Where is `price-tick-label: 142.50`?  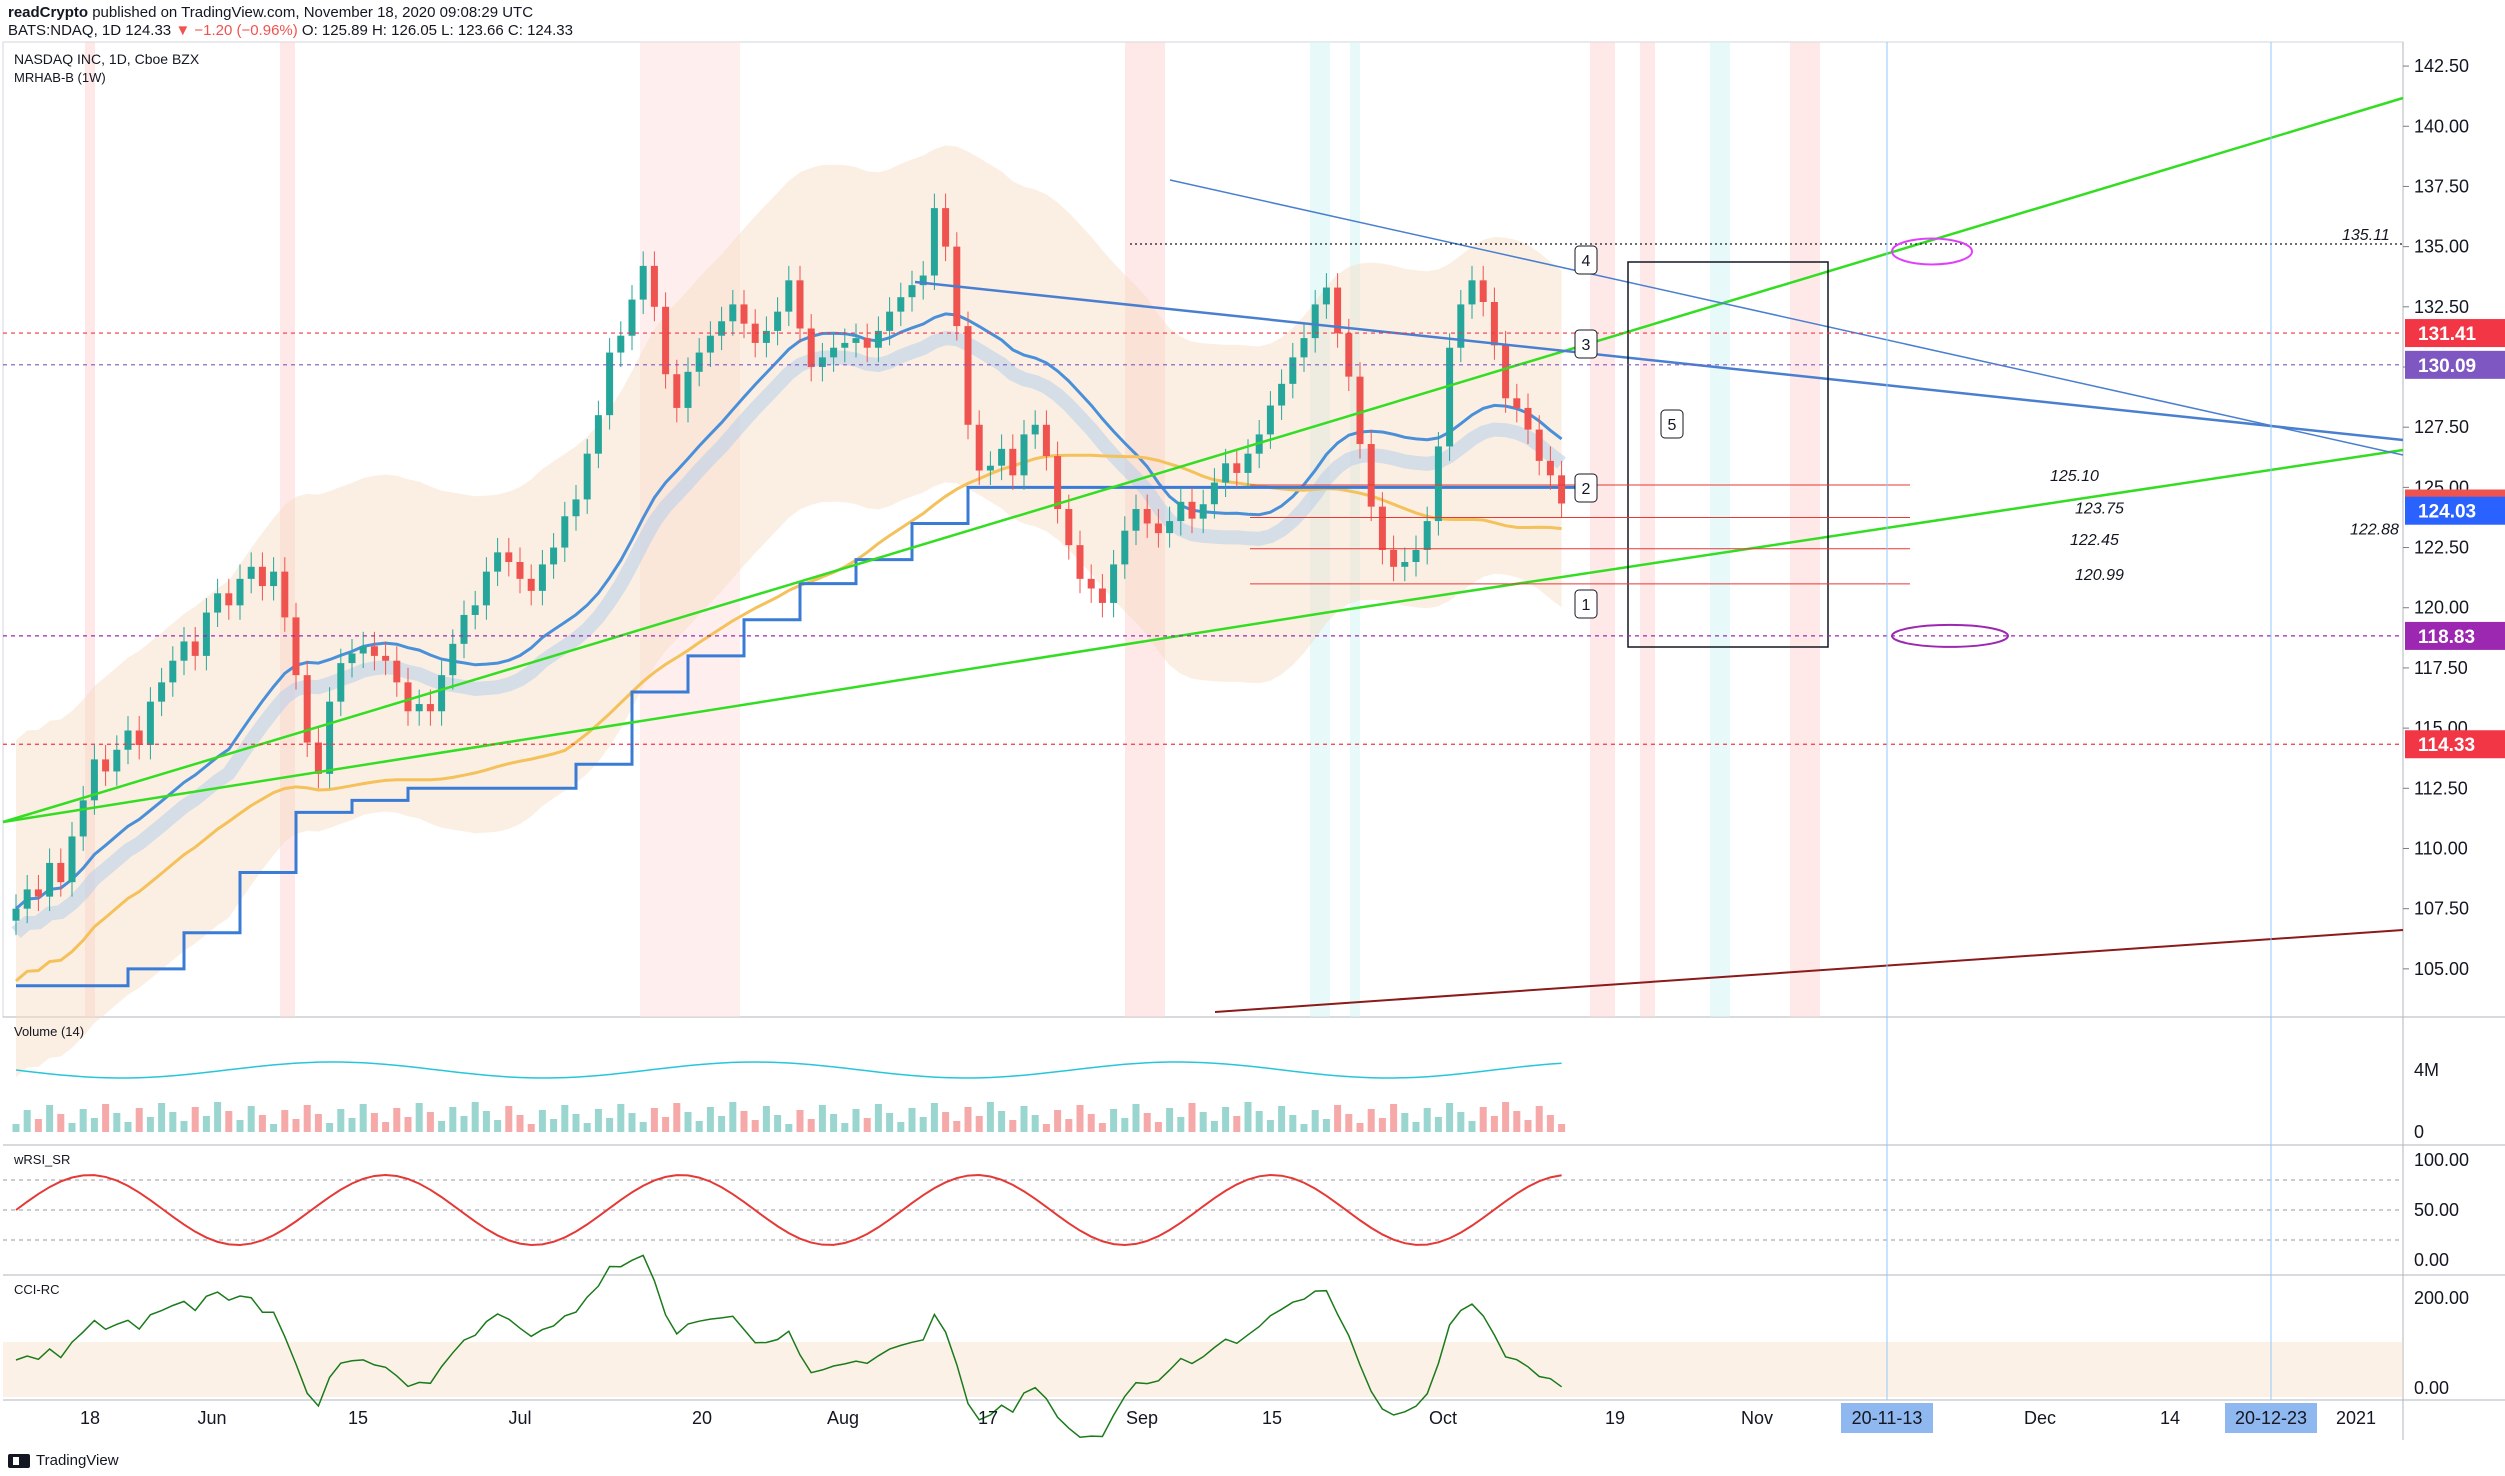
price-tick-label: 142.50 is located at coordinates (2441, 66).